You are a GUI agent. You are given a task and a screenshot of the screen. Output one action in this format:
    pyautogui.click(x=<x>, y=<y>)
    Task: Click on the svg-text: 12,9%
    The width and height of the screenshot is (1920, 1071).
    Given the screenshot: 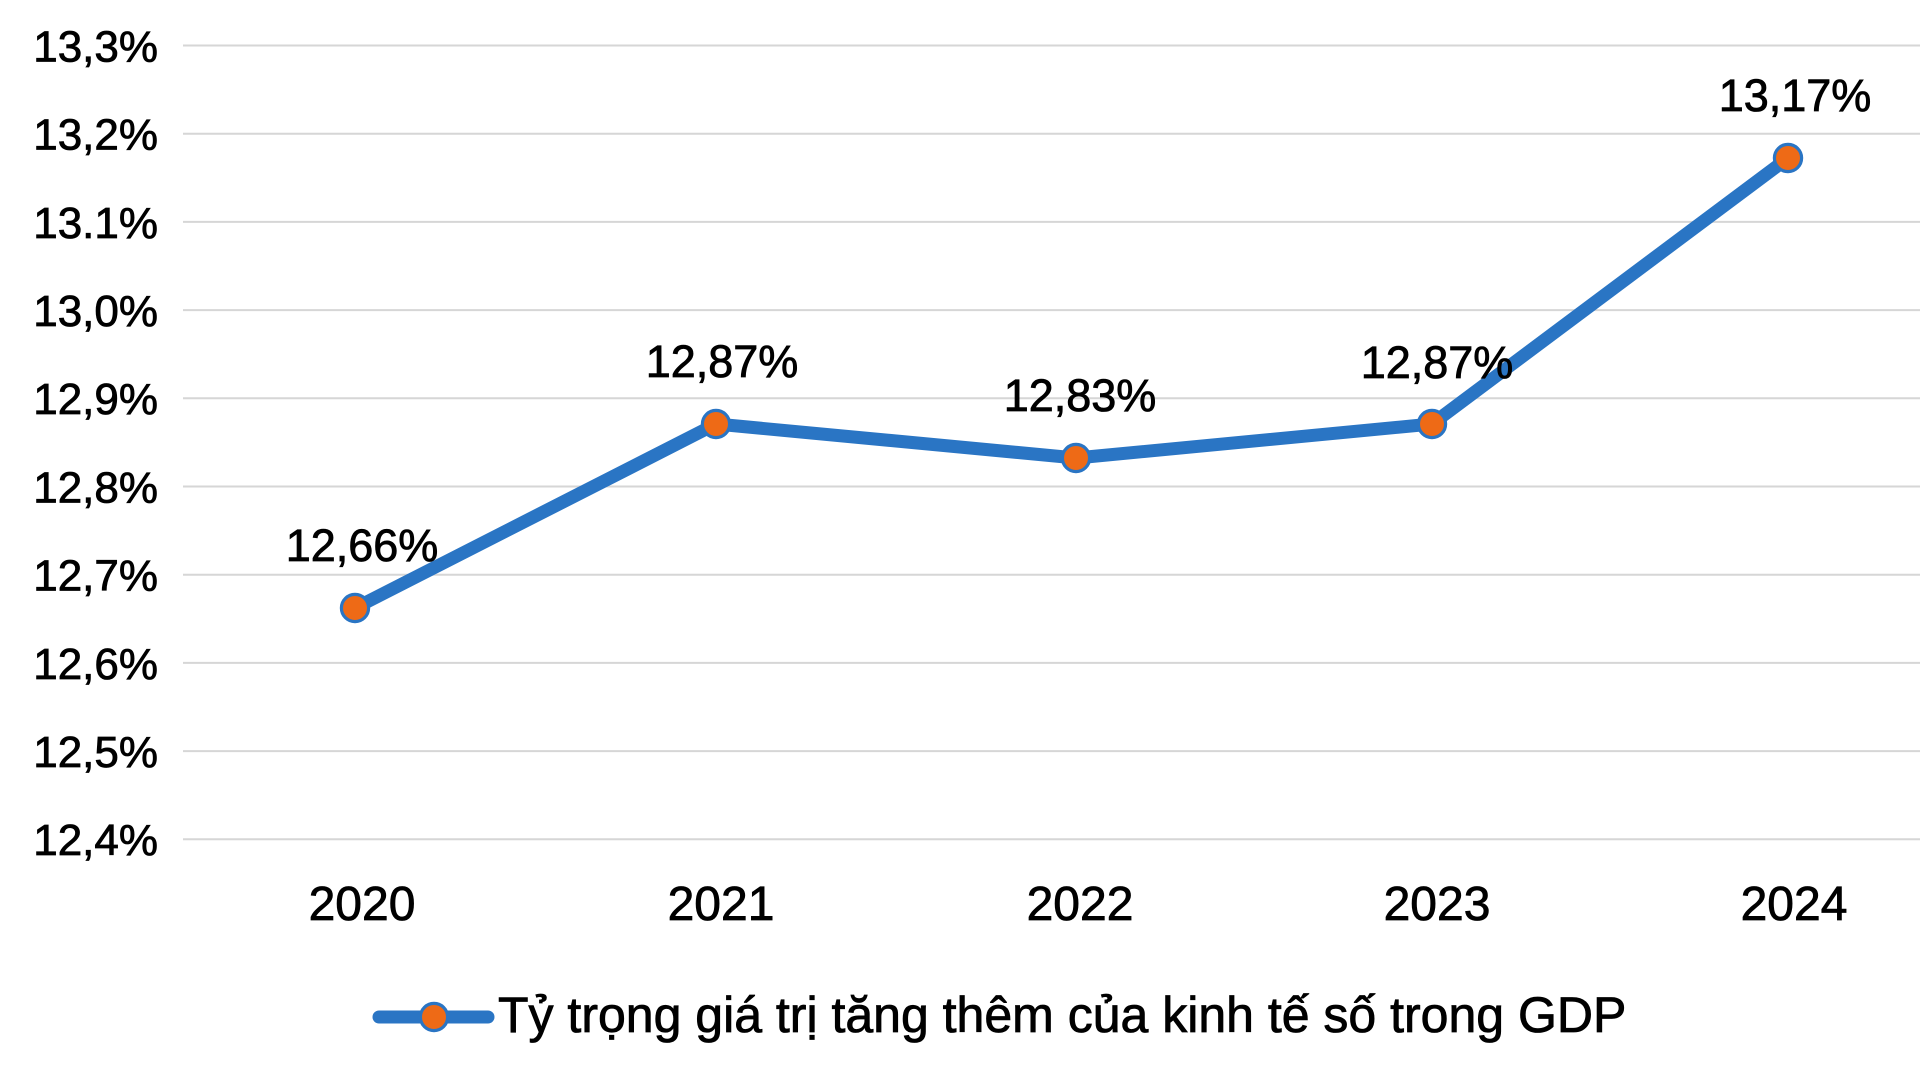 What is the action you would take?
    pyautogui.click(x=95, y=399)
    